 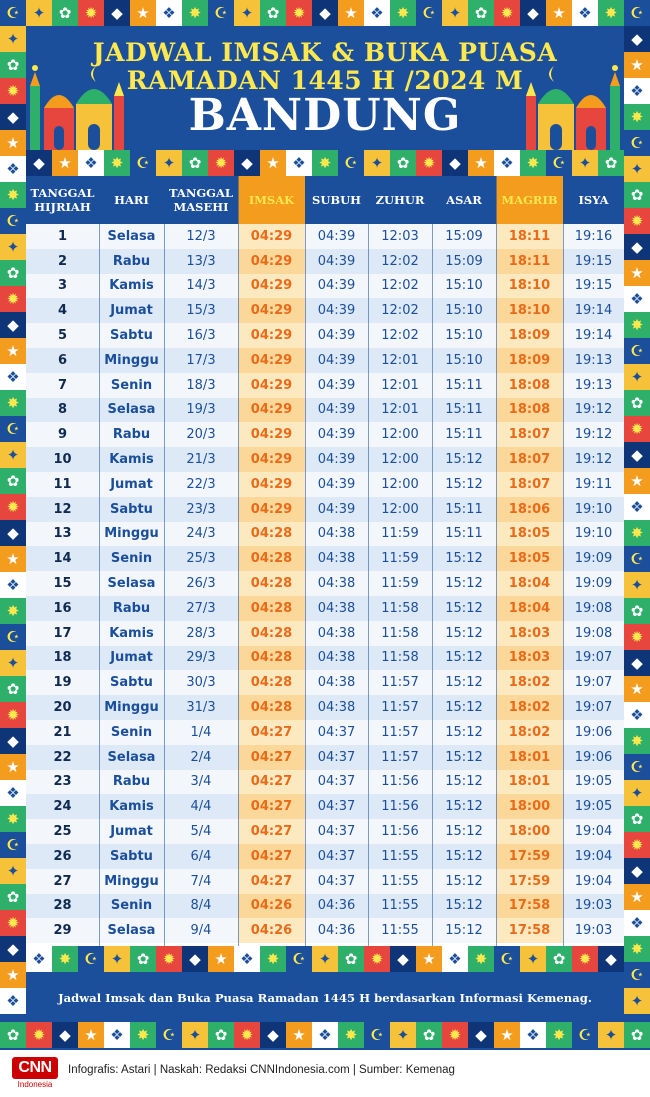 What do you see at coordinates (529, 410) in the screenshot?
I see `cell-magrib: 18:08` at bounding box center [529, 410].